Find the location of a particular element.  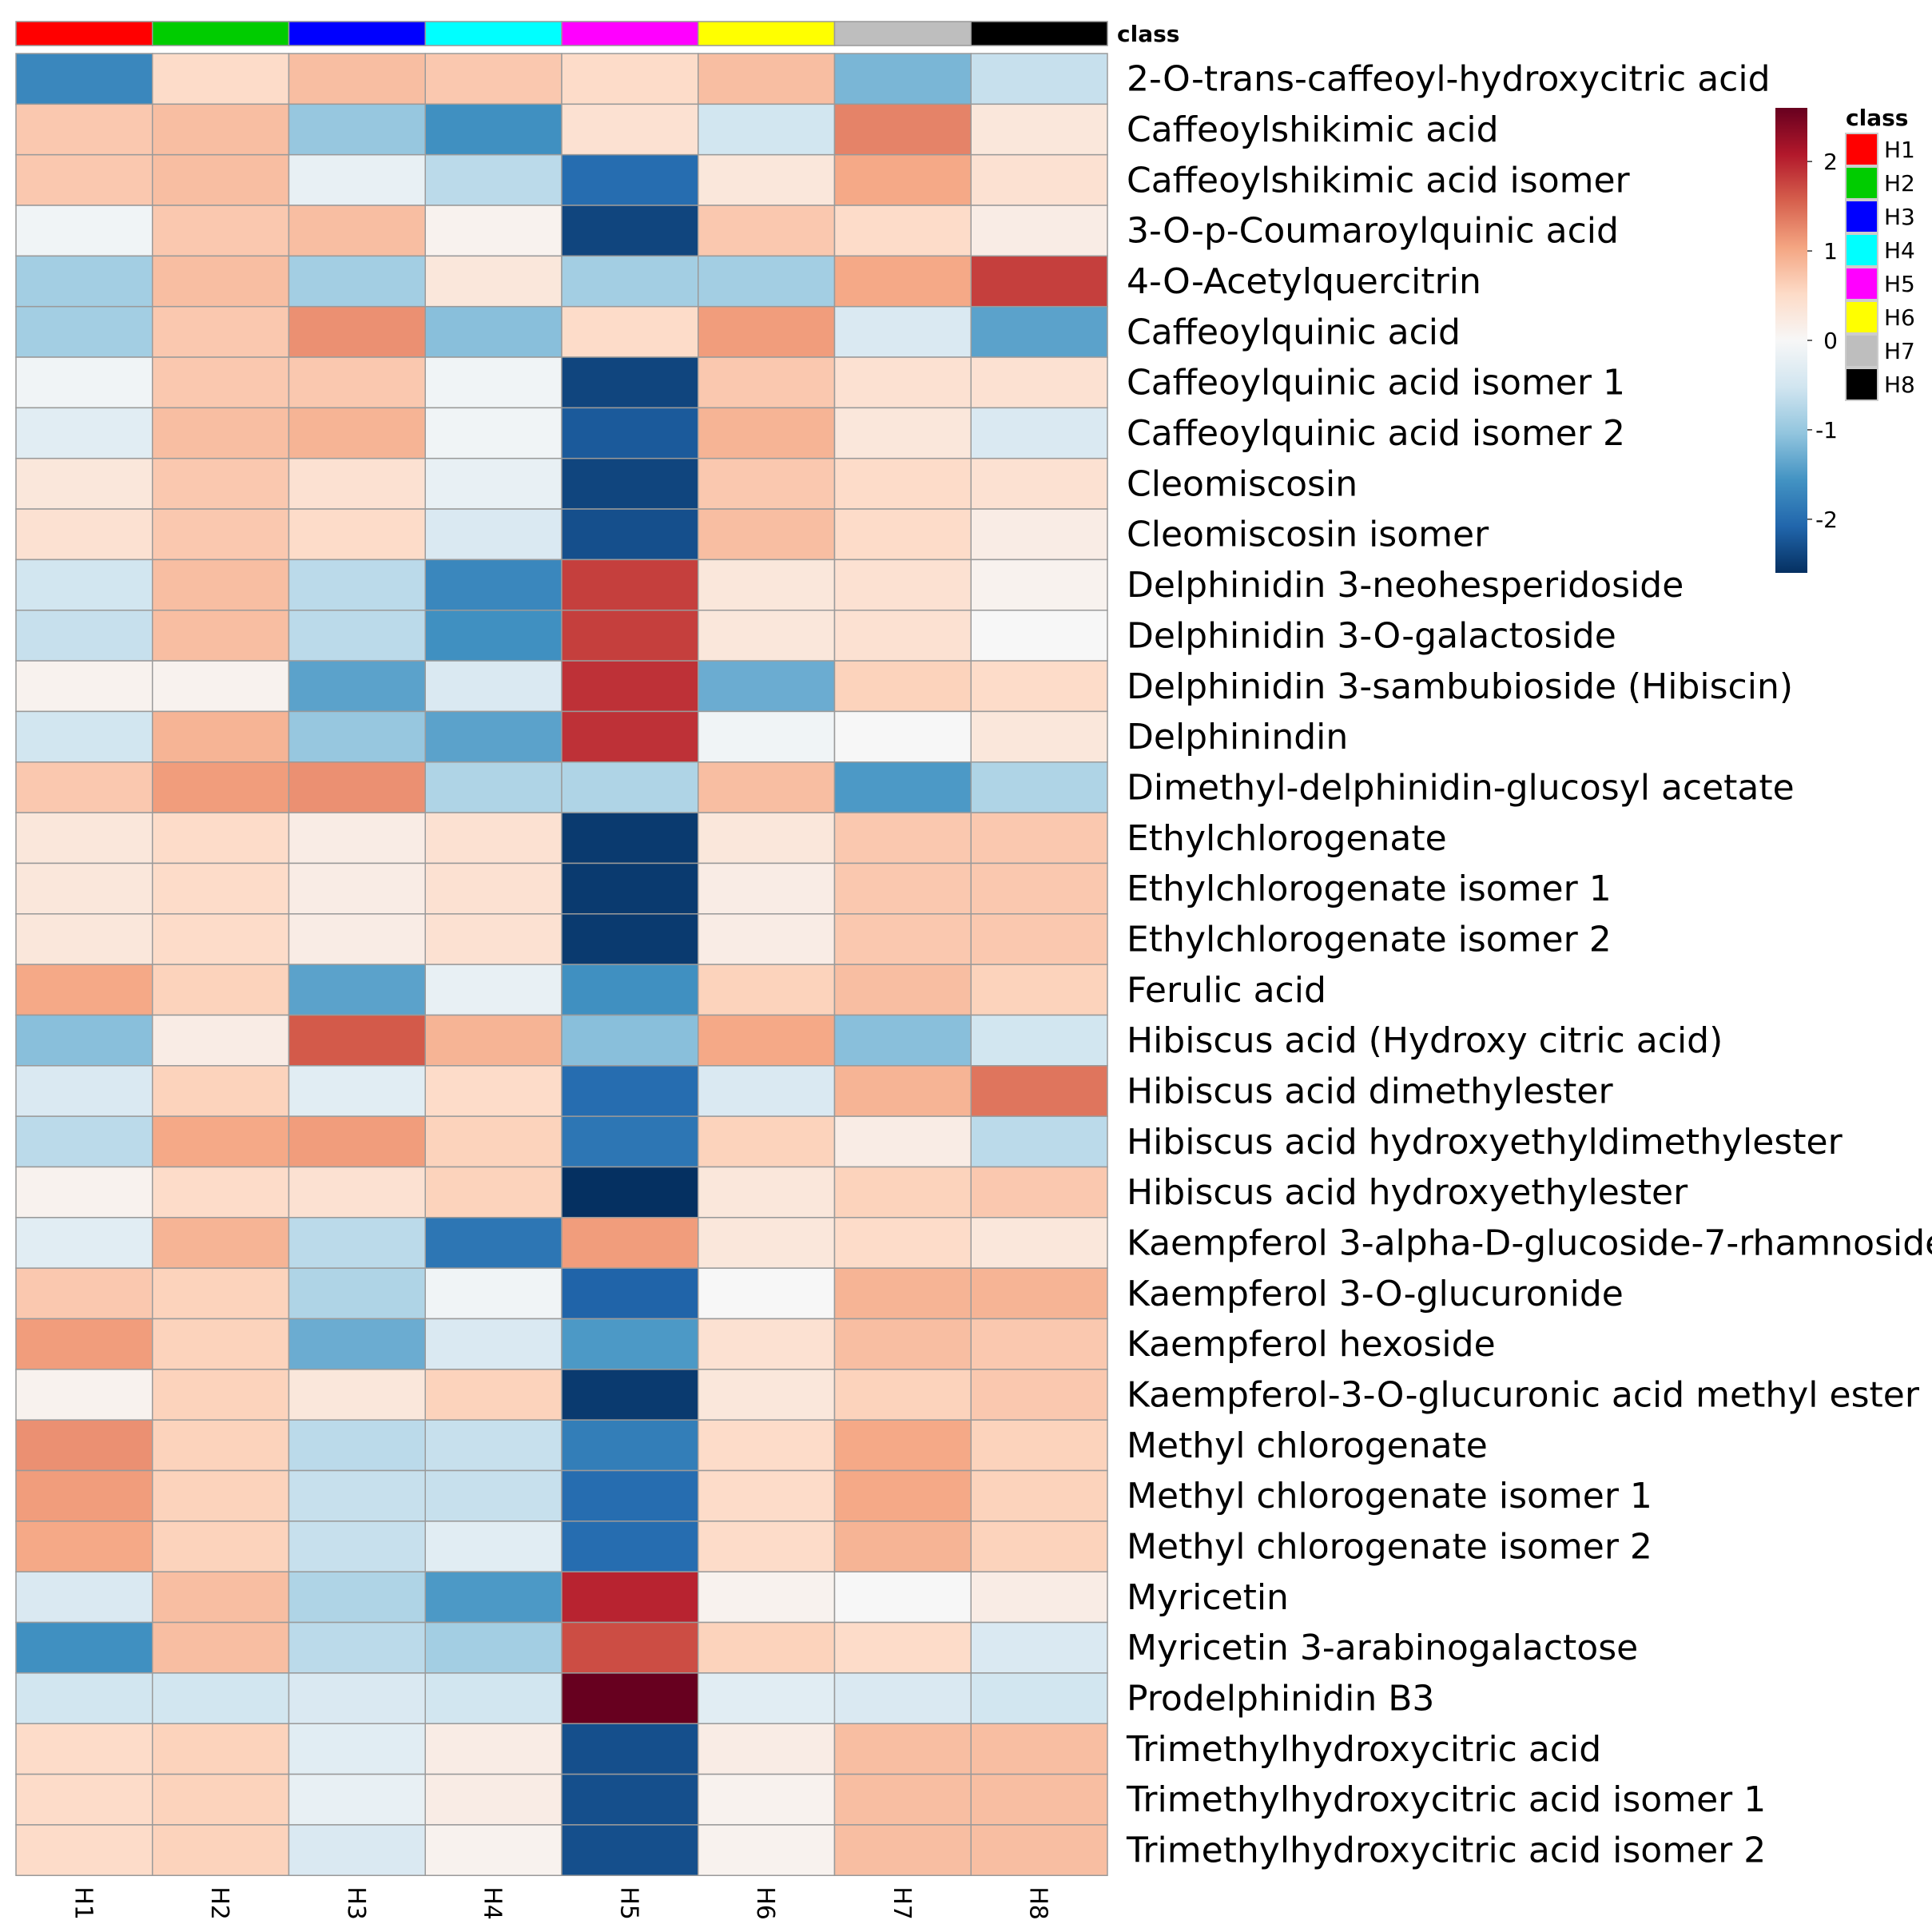

class-swatch-h2 is located at coordinates (221, 33).